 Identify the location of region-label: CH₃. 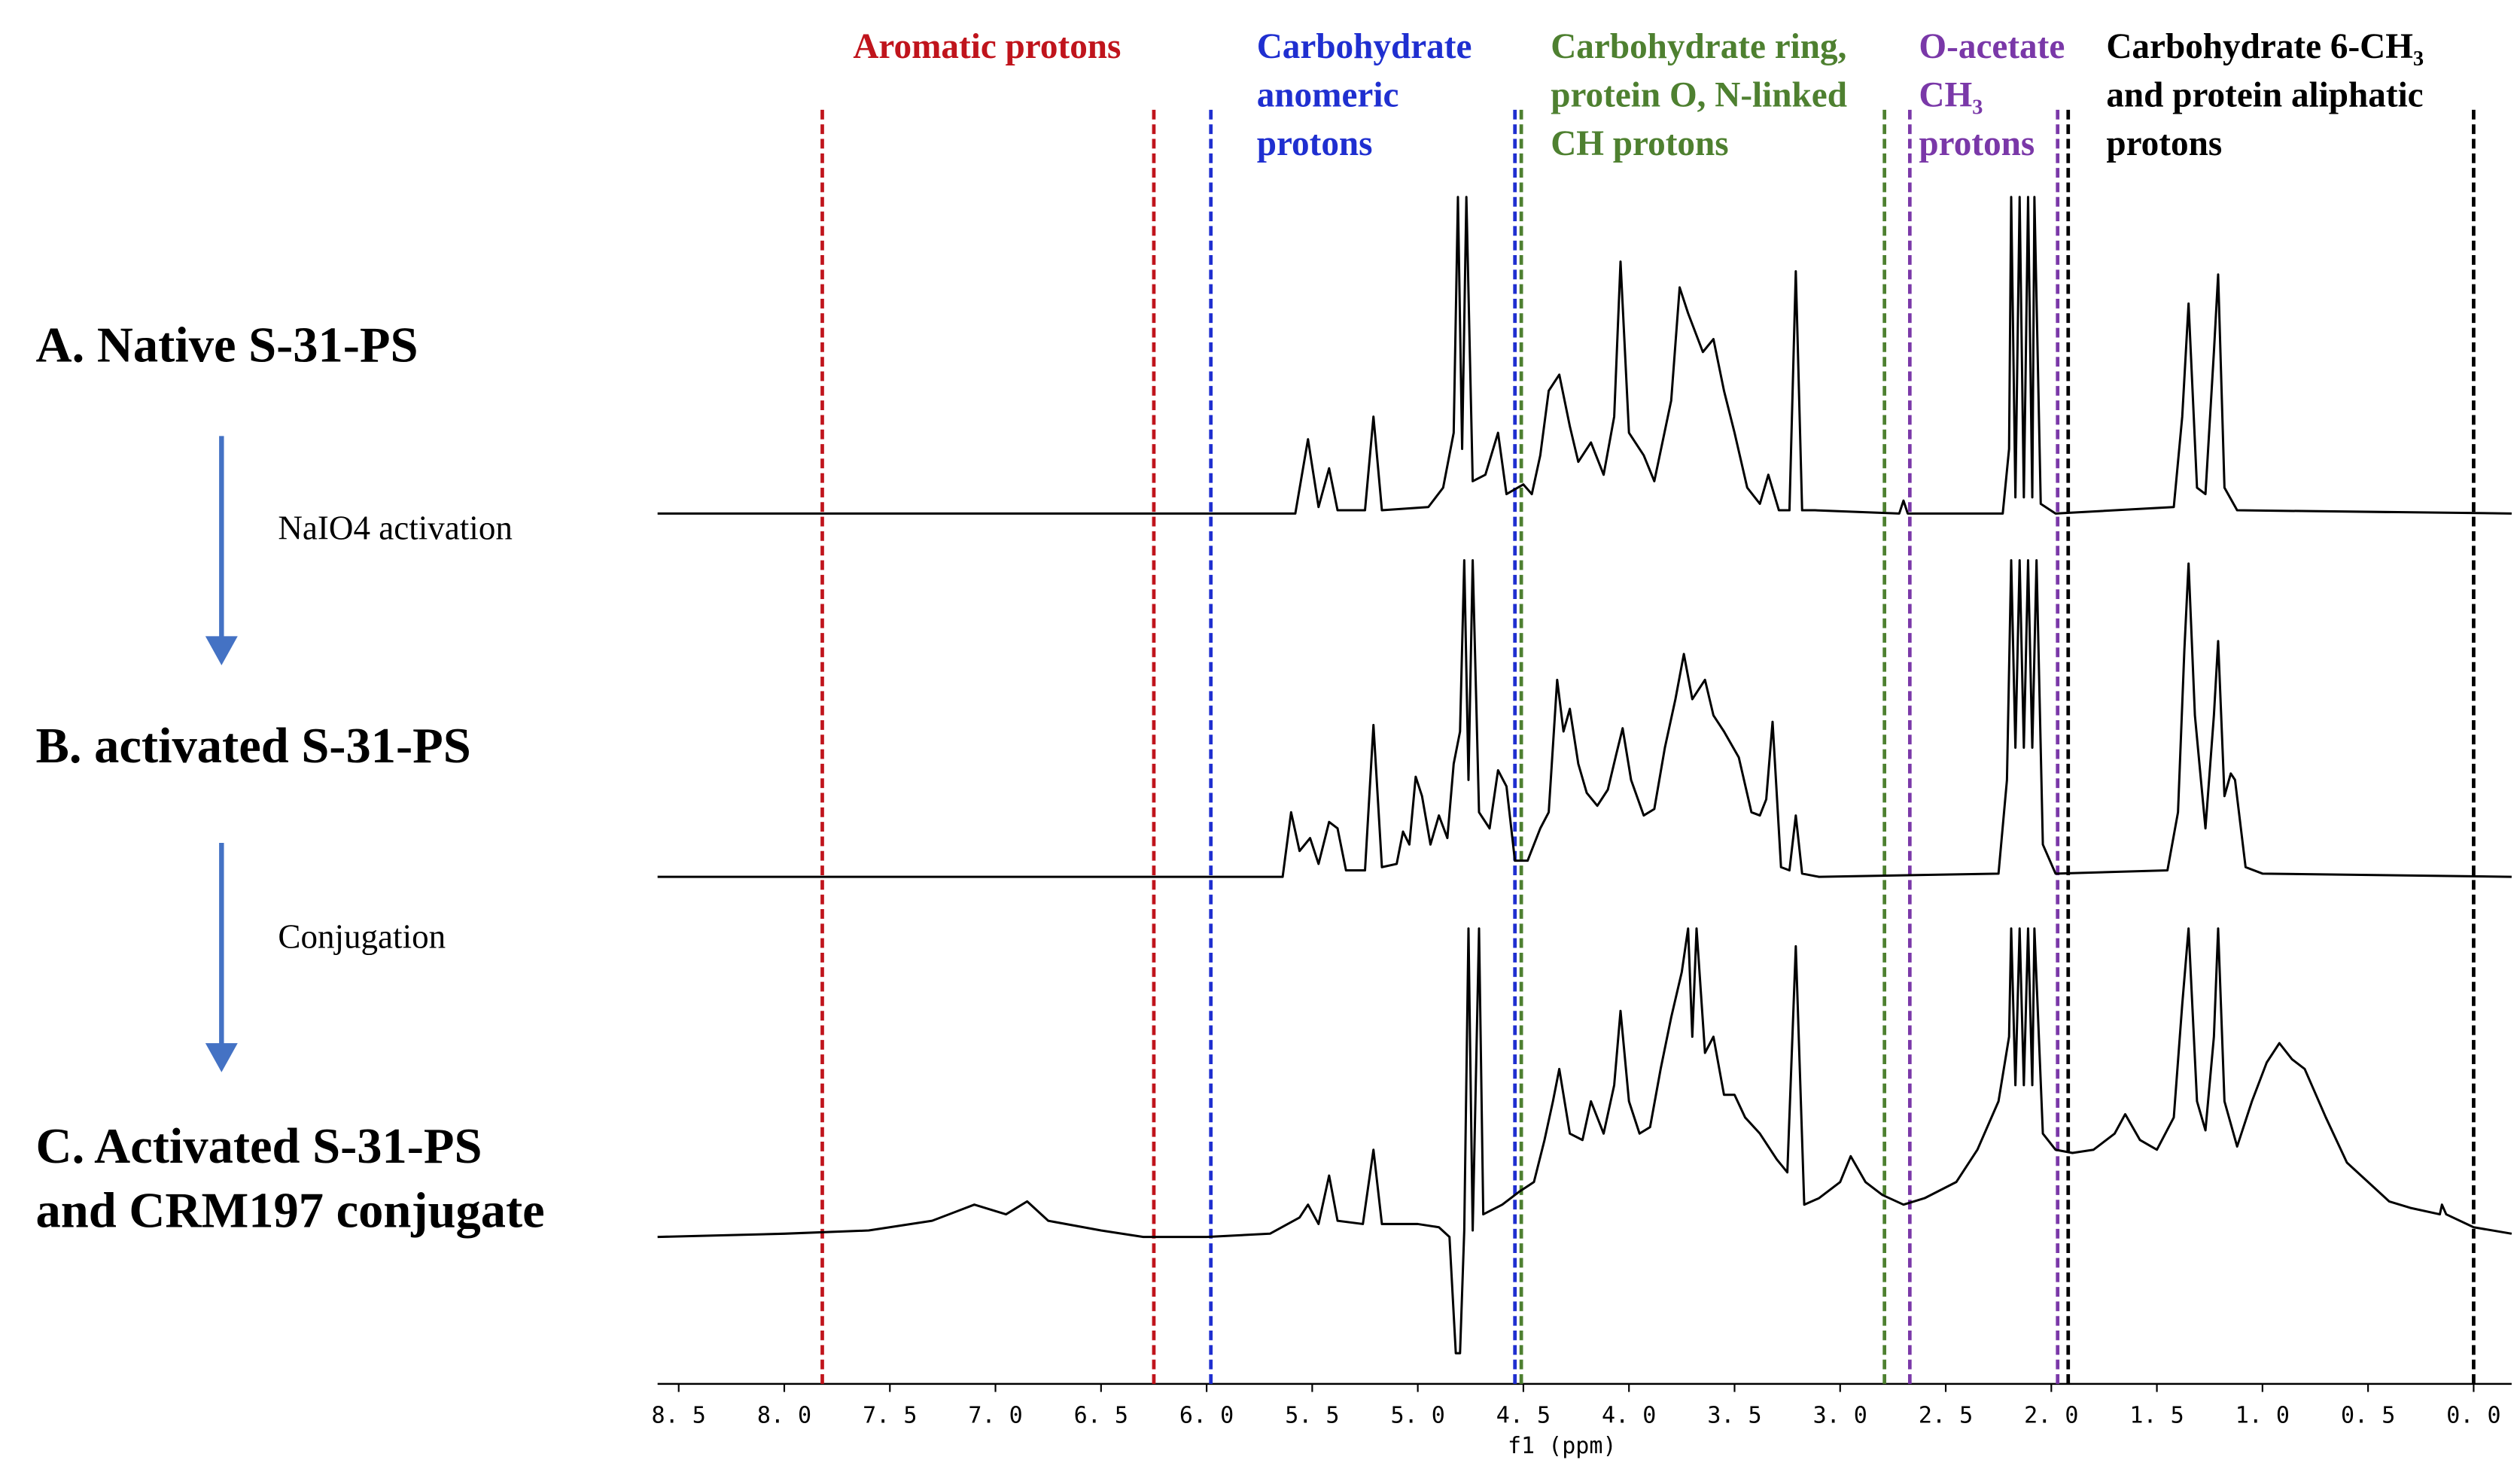
(1951, 95).